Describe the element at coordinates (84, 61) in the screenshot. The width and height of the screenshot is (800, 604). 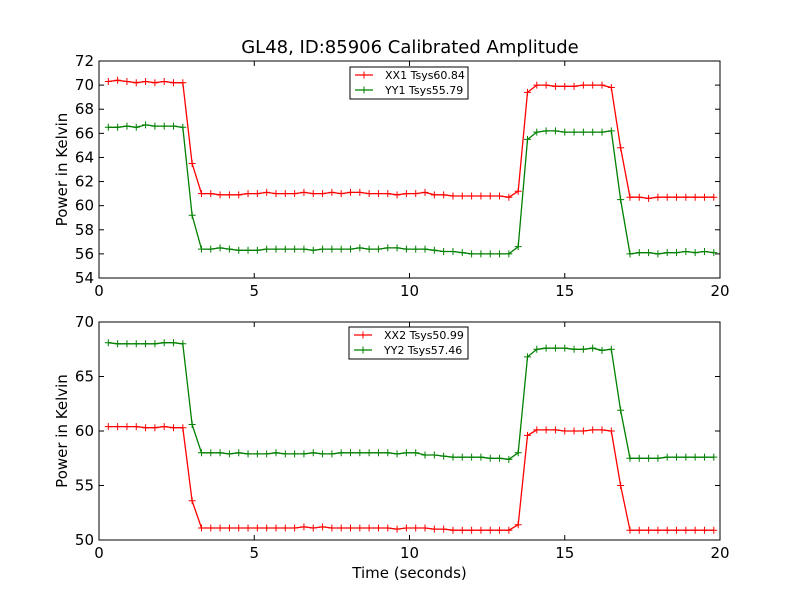
I see `y-tick-label: 72` at that location.